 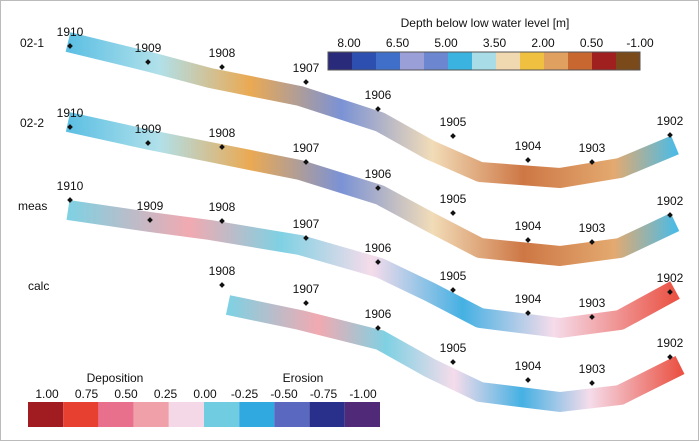 What do you see at coordinates (324, 394) in the screenshot?
I see `legend-label: -0.75` at bounding box center [324, 394].